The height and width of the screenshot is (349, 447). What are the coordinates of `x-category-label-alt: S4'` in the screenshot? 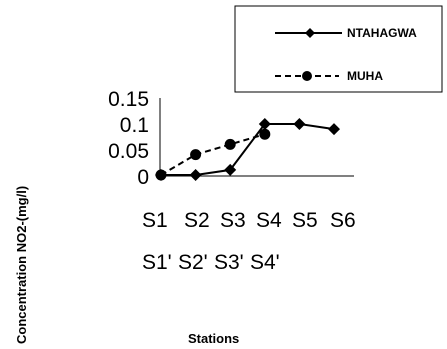 It's located at (265, 262).